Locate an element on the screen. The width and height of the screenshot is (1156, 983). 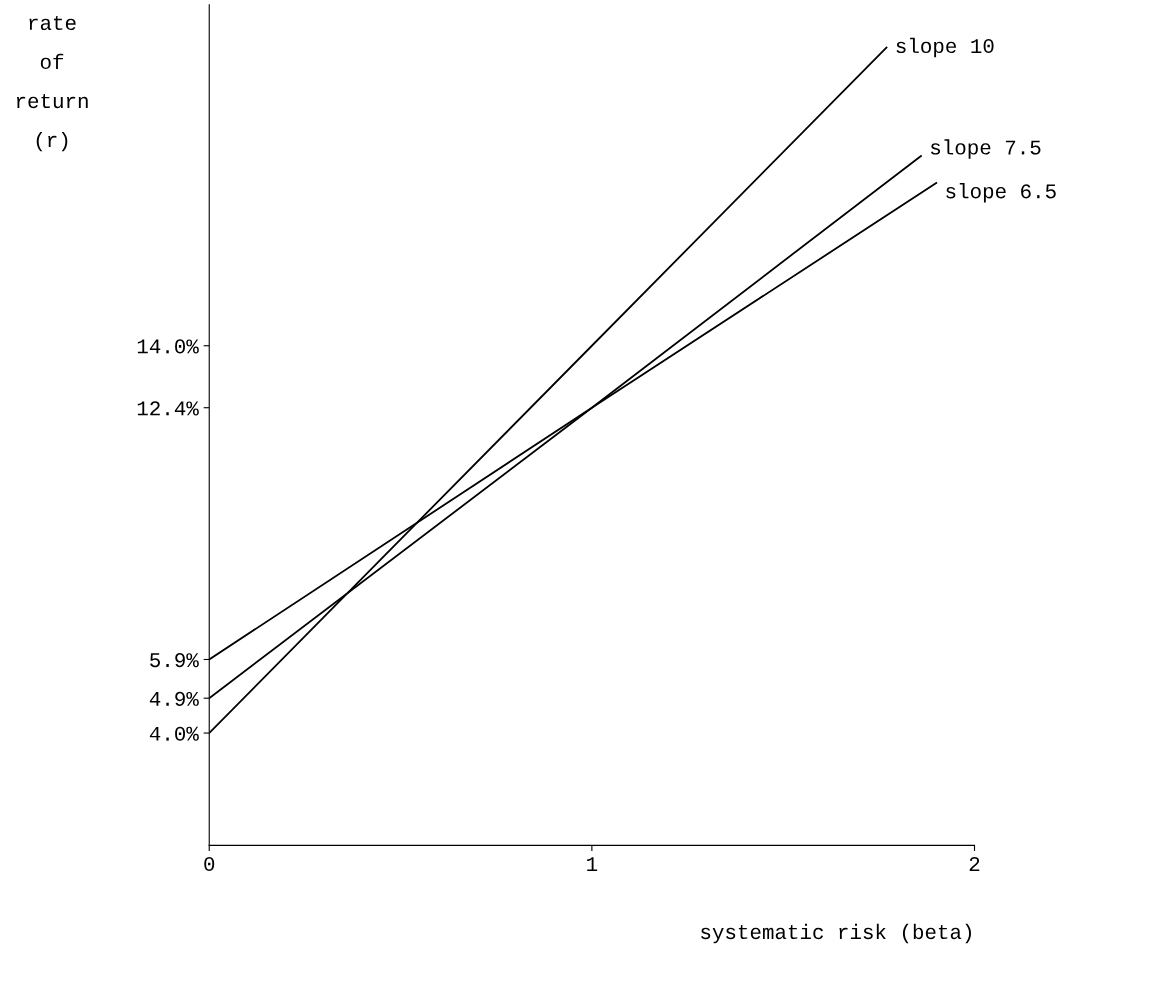
series-label: slope 6.5 is located at coordinates (1001, 193).